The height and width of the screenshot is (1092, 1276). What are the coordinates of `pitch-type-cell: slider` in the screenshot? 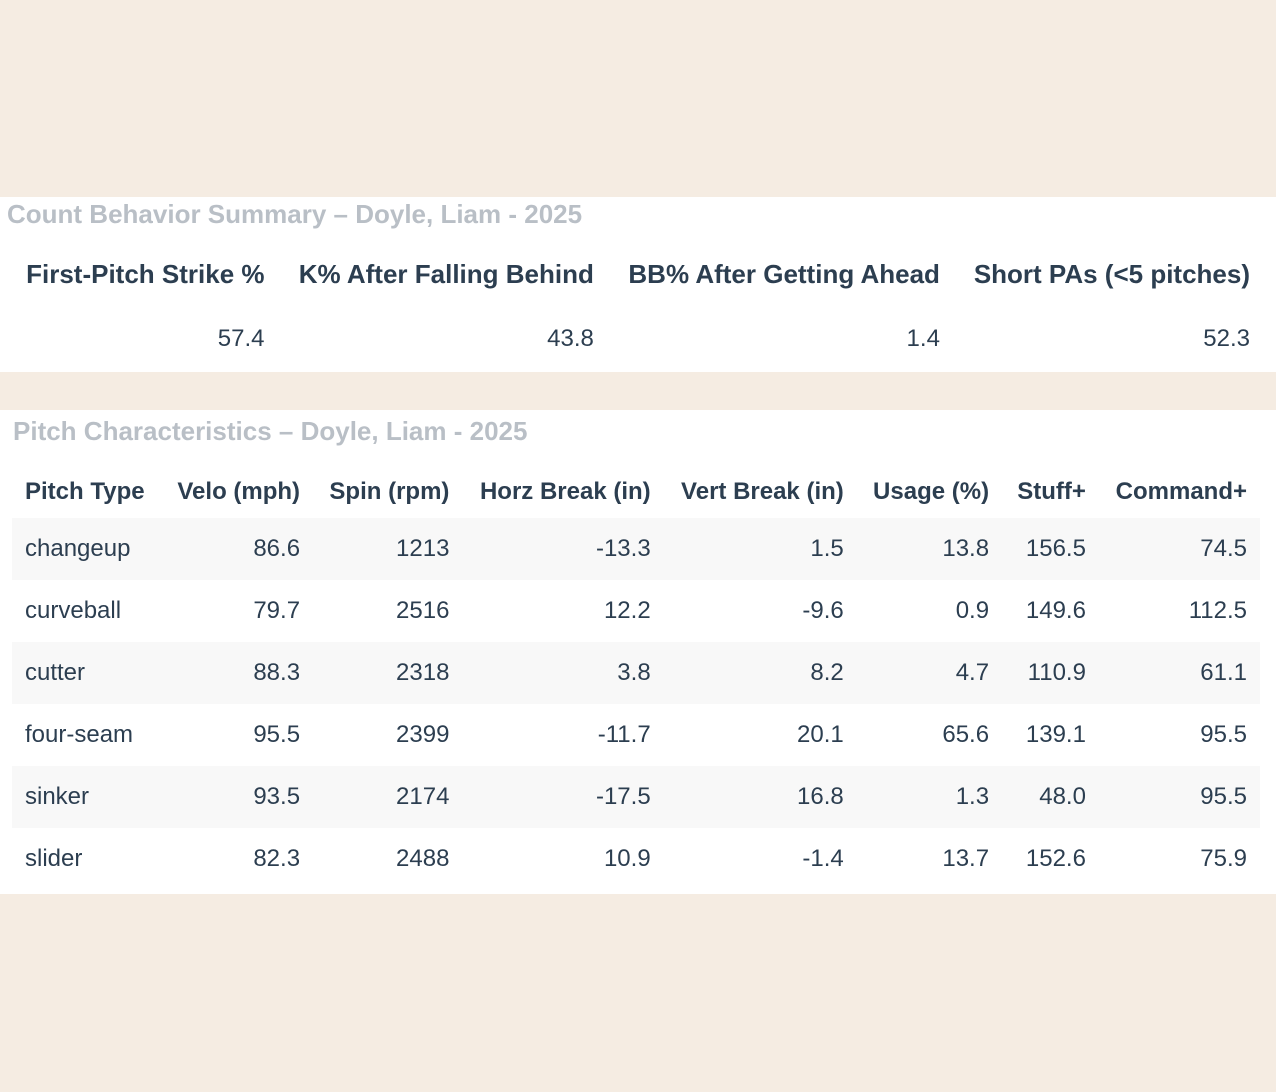 It's located at (54, 858).